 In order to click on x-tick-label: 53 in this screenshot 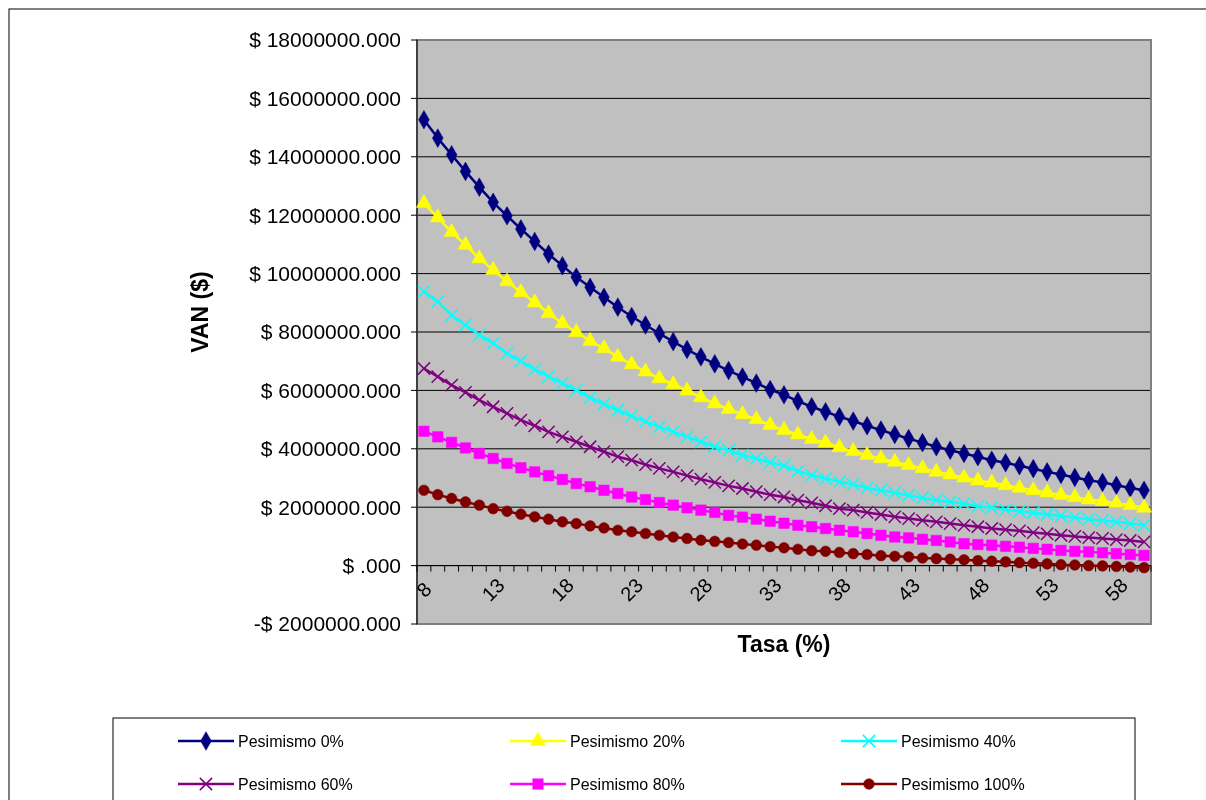, I will do `click(1047, 589)`.